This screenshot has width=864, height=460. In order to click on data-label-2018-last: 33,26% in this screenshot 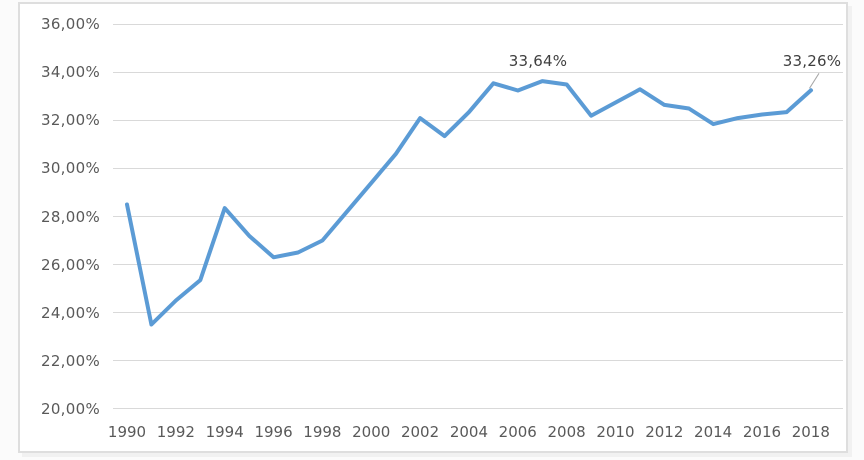, I will do `click(812, 61)`.